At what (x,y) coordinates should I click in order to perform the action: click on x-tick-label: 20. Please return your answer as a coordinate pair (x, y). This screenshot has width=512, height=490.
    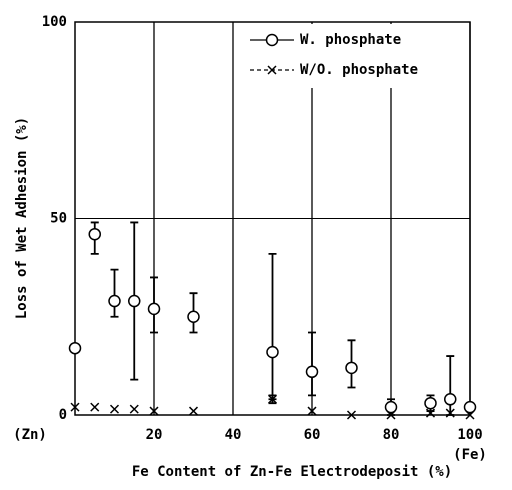
    Looking at the image, I should click on (154, 435).